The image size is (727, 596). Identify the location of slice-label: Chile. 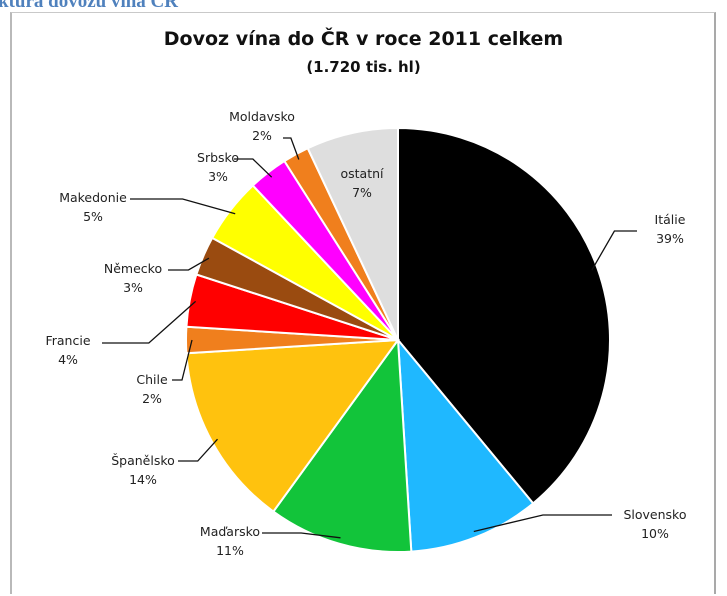
(152, 379).